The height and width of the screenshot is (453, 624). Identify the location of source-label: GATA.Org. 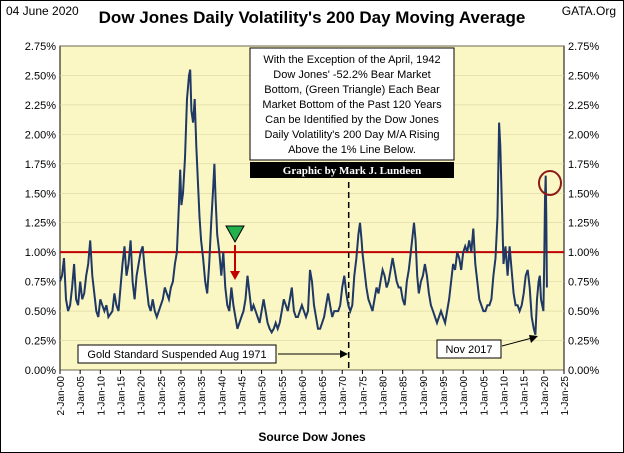
(588, 11).